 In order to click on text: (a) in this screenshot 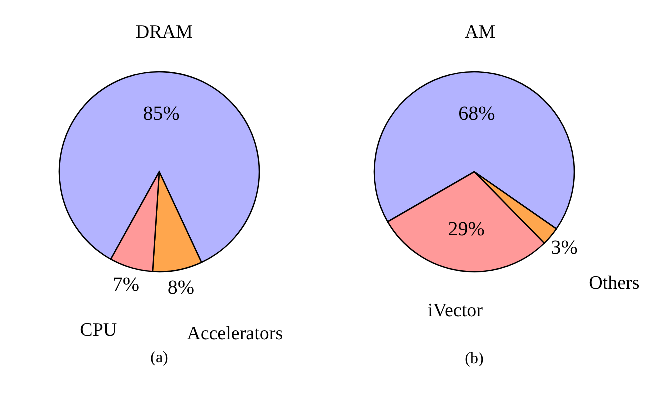, I will do `click(159, 357)`.